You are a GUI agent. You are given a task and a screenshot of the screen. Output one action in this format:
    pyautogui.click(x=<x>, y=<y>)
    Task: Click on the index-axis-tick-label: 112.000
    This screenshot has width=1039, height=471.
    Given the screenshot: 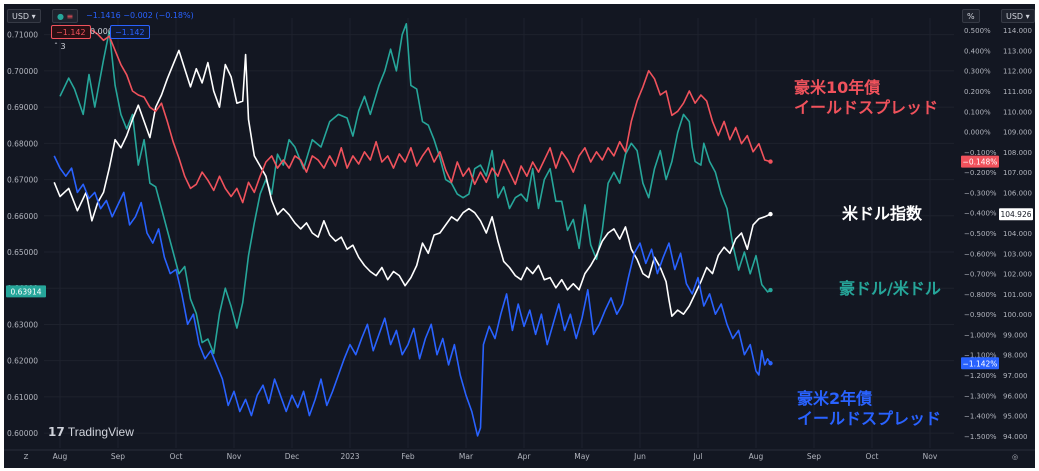 What is the action you would take?
    pyautogui.click(x=1017, y=72)
    